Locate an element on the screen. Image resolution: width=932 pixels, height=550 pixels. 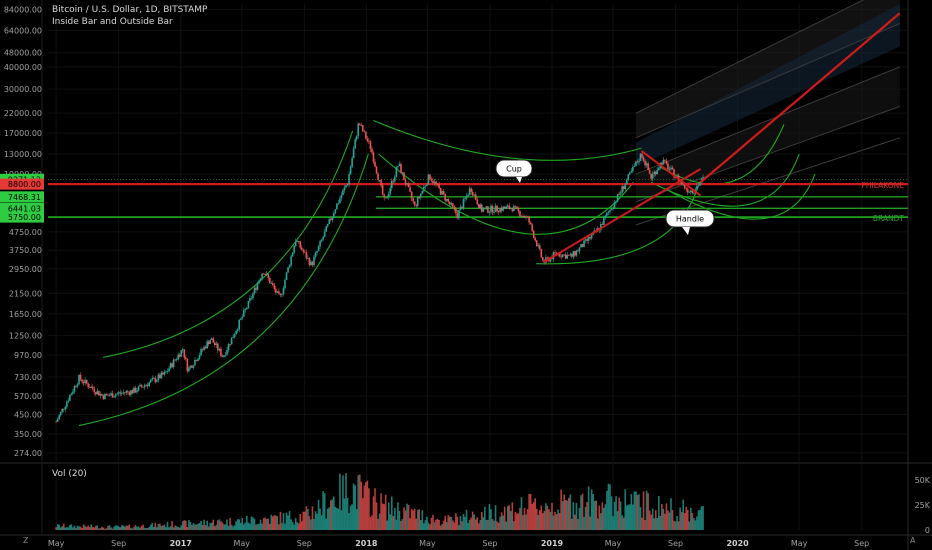
channel-band-inner is located at coordinates (767, 85).